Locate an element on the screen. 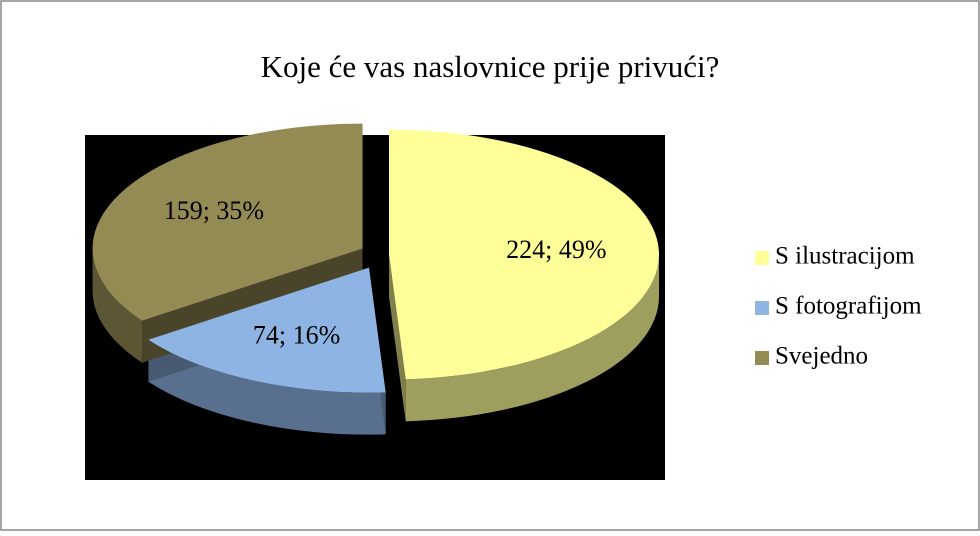 This screenshot has height=536, width=980. chart-title: Koje će vas naslovnice prije privući? is located at coordinates (490, 66).